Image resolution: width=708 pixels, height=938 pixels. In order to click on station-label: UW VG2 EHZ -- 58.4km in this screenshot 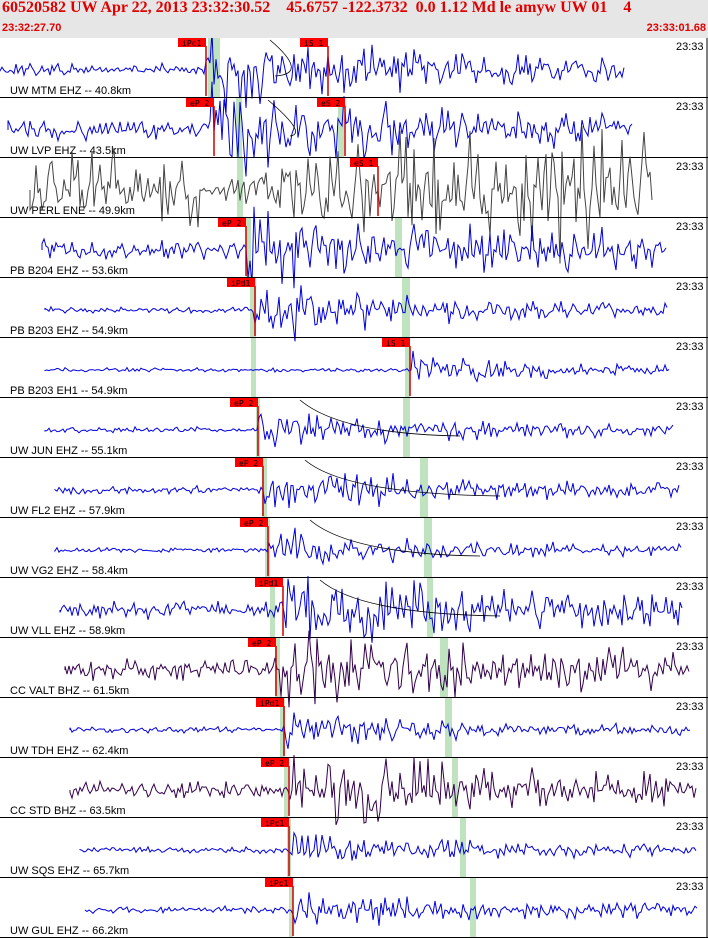, I will do `click(69, 571)`.